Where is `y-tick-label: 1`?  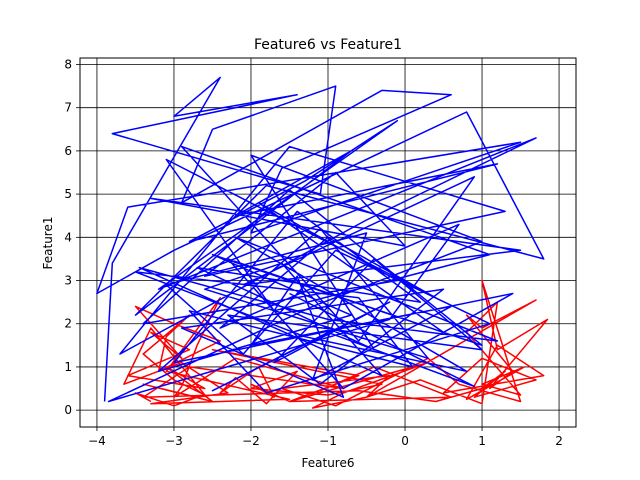 y-tick-label: 1 is located at coordinates (68, 367).